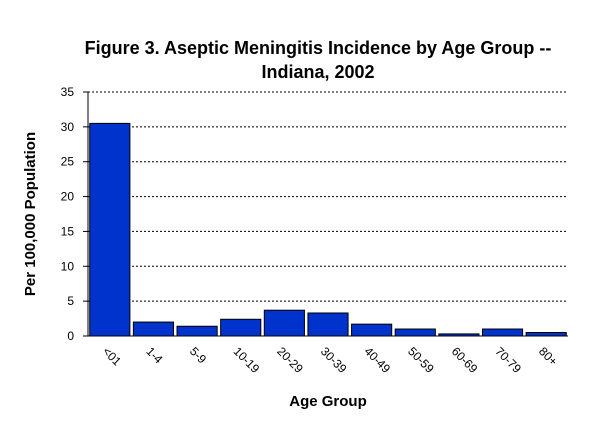 The width and height of the screenshot is (600, 433). What do you see at coordinates (68, 92) in the screenshot?
I see `y-tick-label: 35` at bounding box center [68, 92].